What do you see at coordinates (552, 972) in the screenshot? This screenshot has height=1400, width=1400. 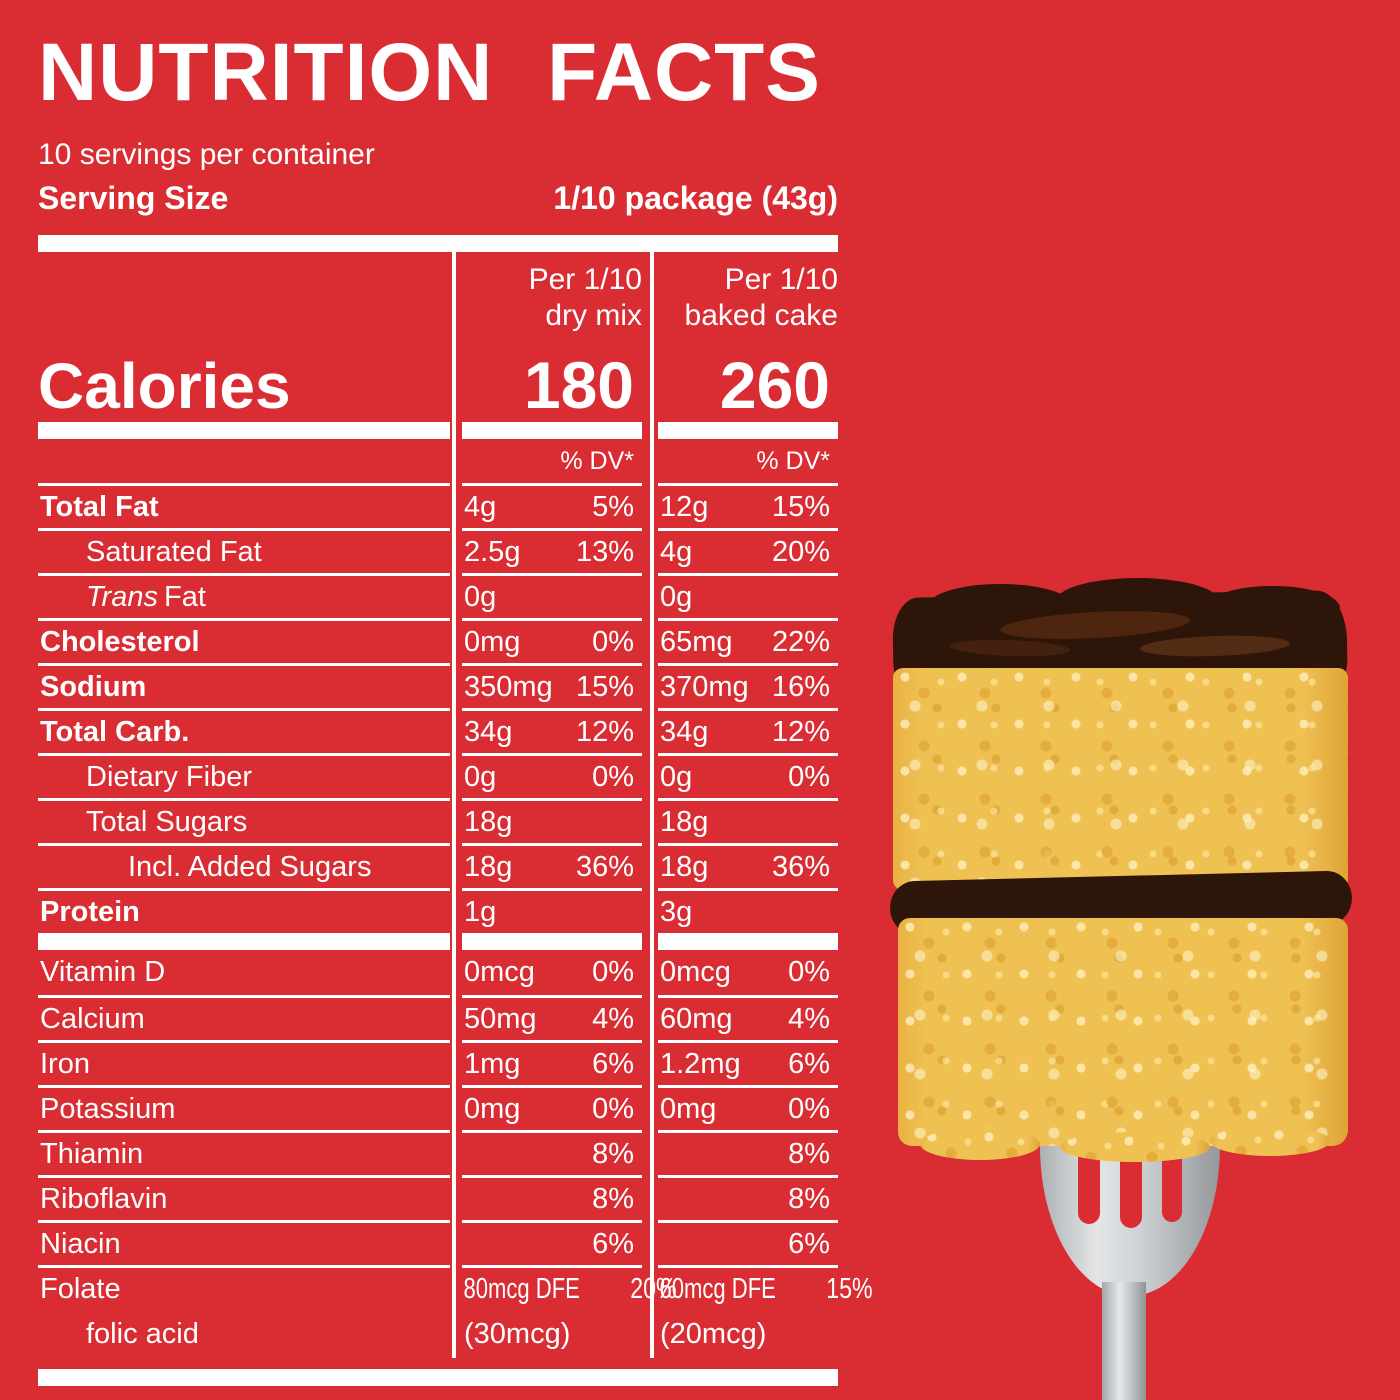 I see `nutrient-values-col1: 0mcg 0%` at bounding box center [552, 972].